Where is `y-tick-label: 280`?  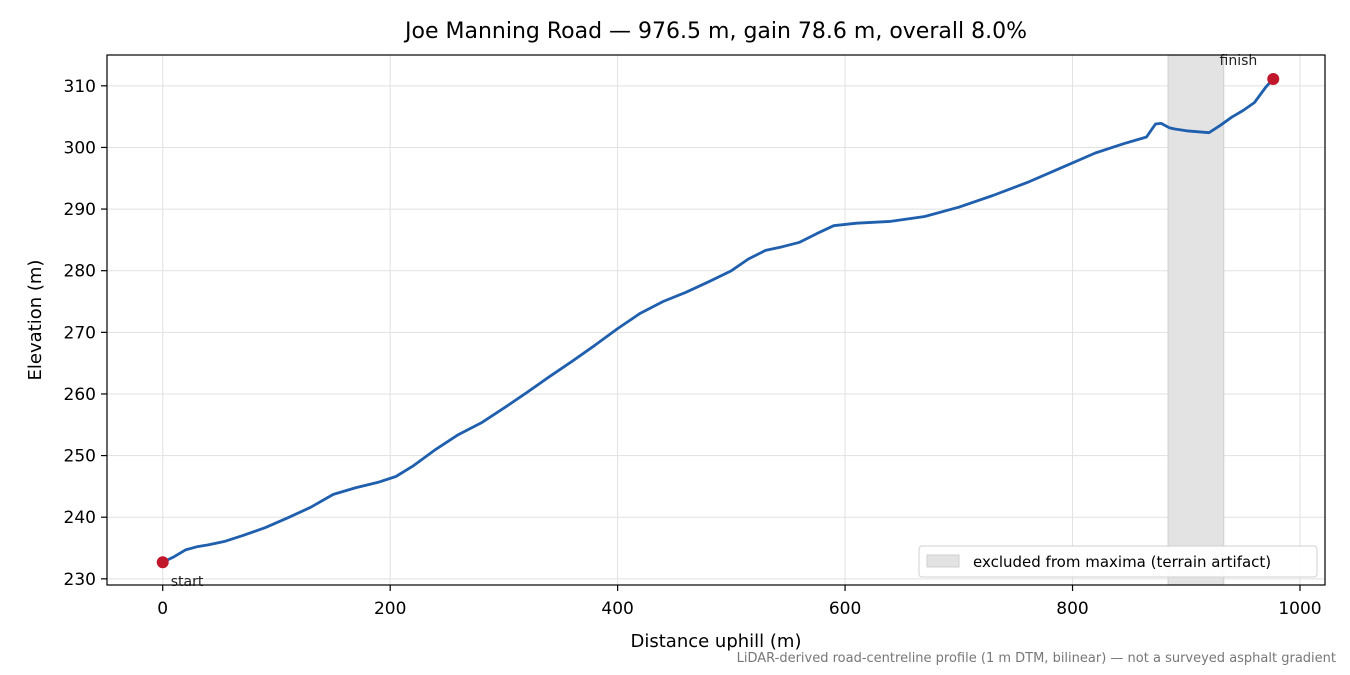 y-tick-label: 280 is located at coordinates (80, 272).